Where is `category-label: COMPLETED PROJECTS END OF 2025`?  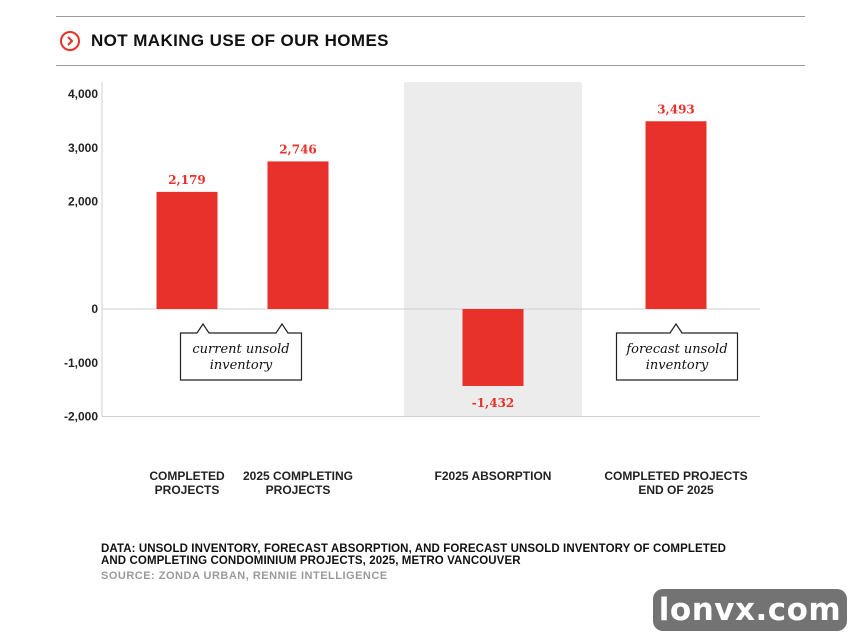
category-label: COMPLETED PROJECTS END OF 2025 is located at coordinates (675, 483).